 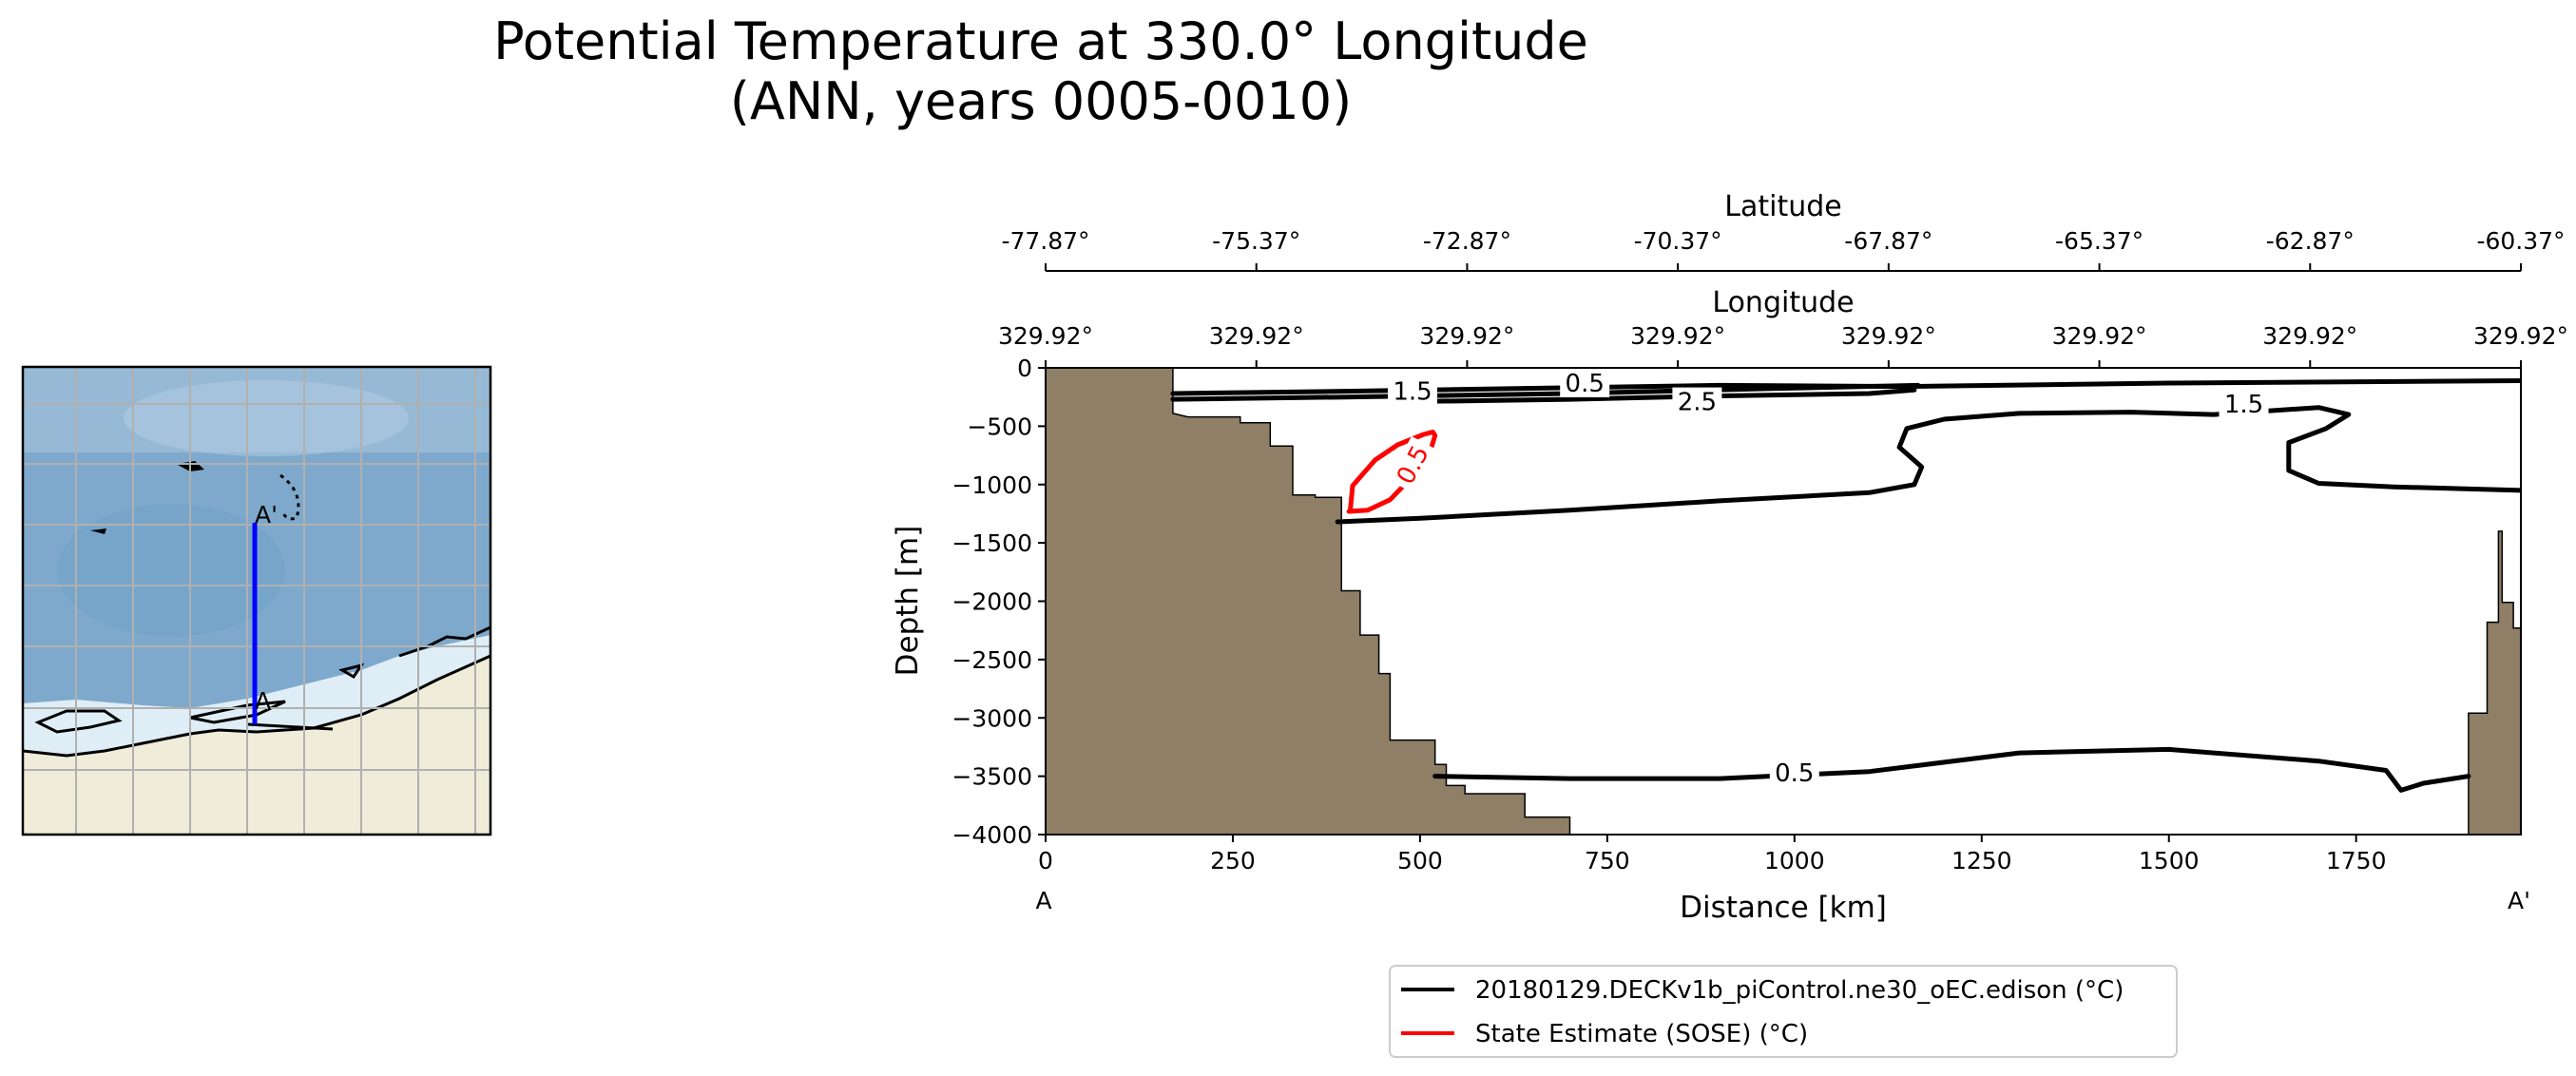 I want to click on secondary-tick-label-0-1: -75.37°, so click(x=1256, y=241).